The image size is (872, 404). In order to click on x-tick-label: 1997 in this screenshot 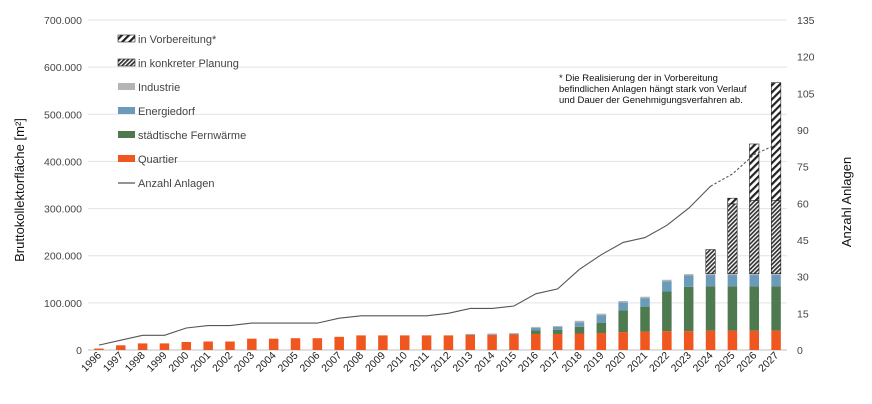, I will do `click(113, 362)`.